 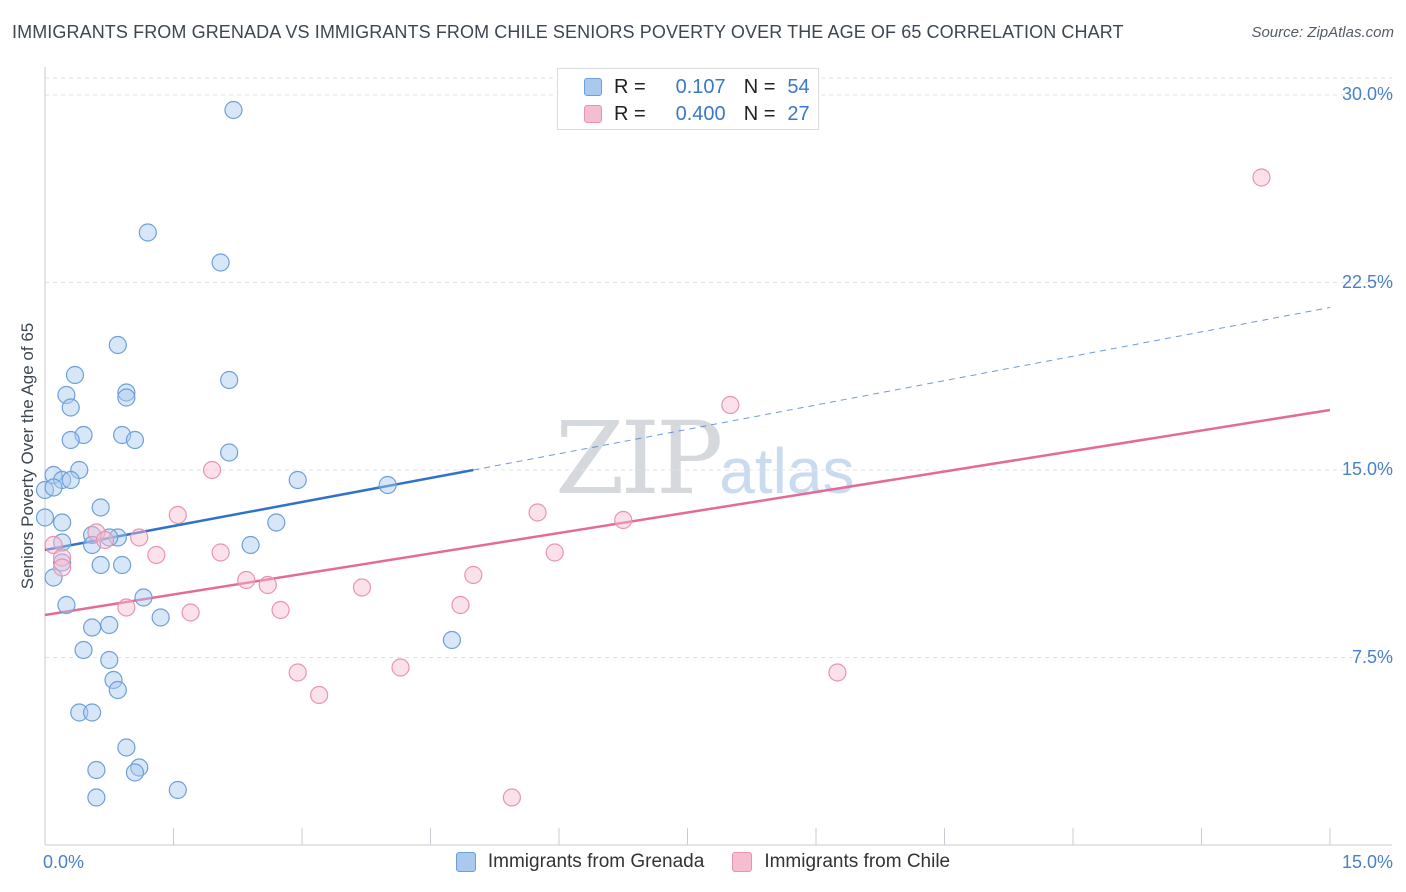 What do you see at coordinates (902, 389) in the screenshot?
I see `grenada-trend-extension` at bounding box center [902, 389].